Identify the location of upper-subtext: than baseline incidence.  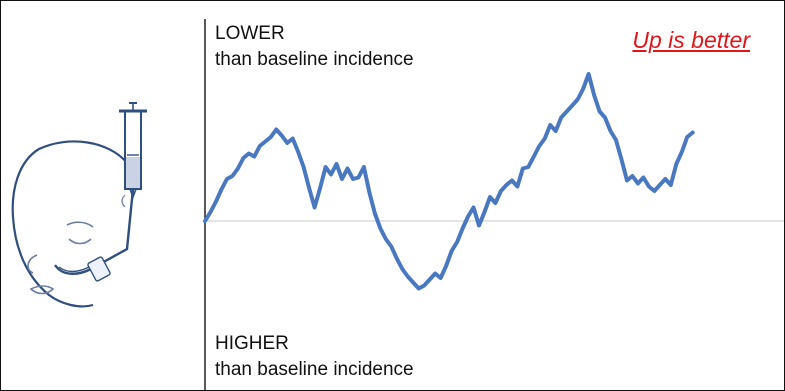
(314, 59).